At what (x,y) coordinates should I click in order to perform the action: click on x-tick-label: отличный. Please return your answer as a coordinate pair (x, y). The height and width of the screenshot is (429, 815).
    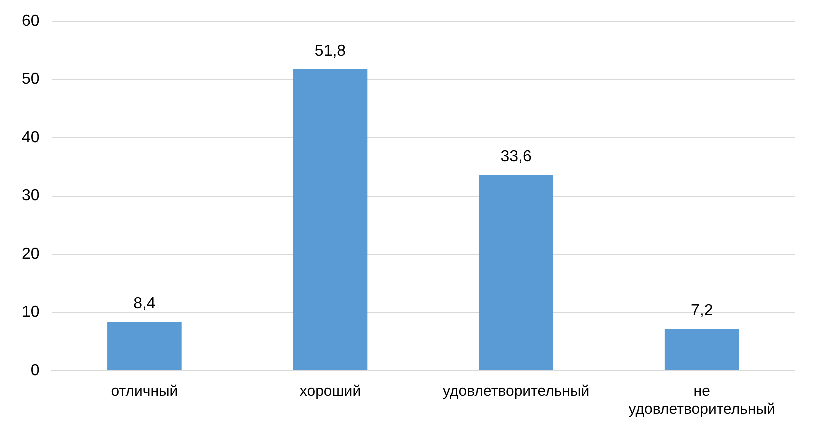
    Looking at the image, I should click on (144, 391).